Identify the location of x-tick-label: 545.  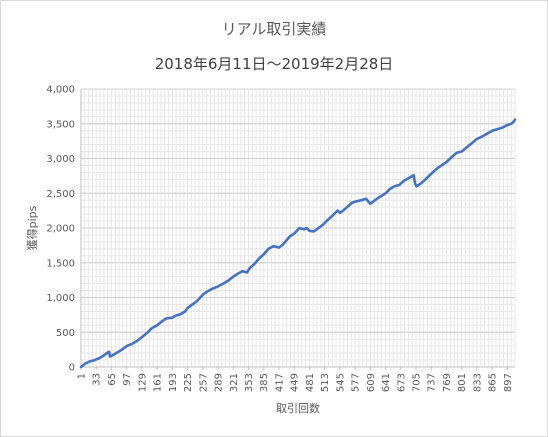
(340, 382).